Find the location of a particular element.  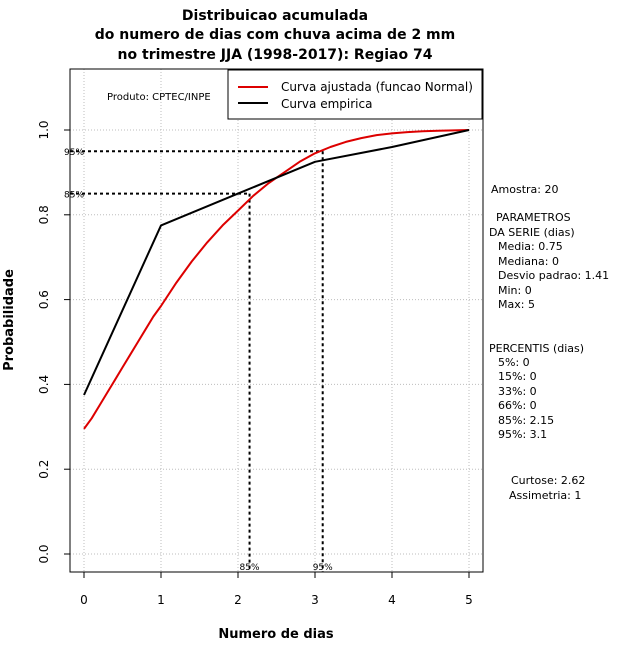

sample-size: Amostra: 20 is located at coordinates (524, 189).